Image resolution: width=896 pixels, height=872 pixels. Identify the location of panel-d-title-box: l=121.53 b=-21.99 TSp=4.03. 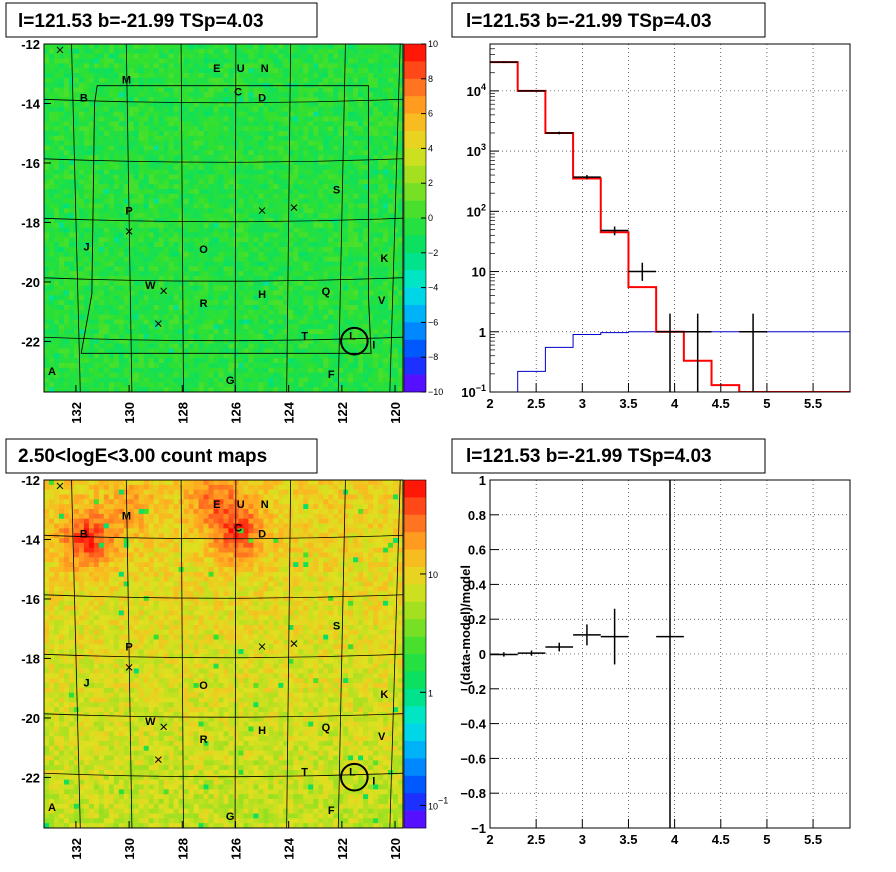
(608, 456).